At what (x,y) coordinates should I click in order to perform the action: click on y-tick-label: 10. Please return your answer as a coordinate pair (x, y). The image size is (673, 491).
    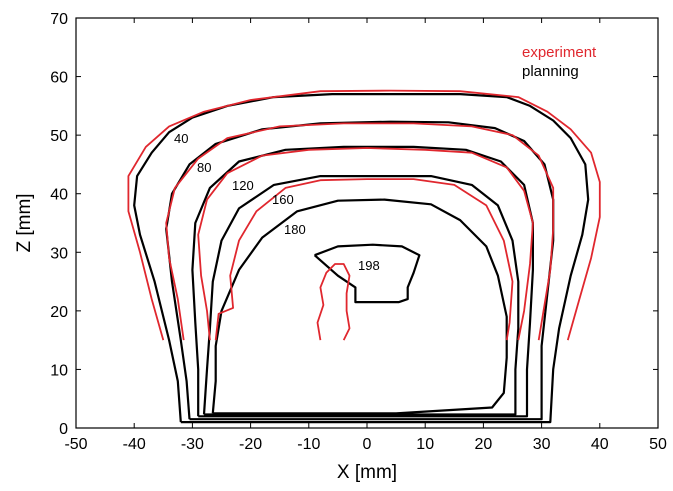
    Looking at the image, I should click on (59, 370).